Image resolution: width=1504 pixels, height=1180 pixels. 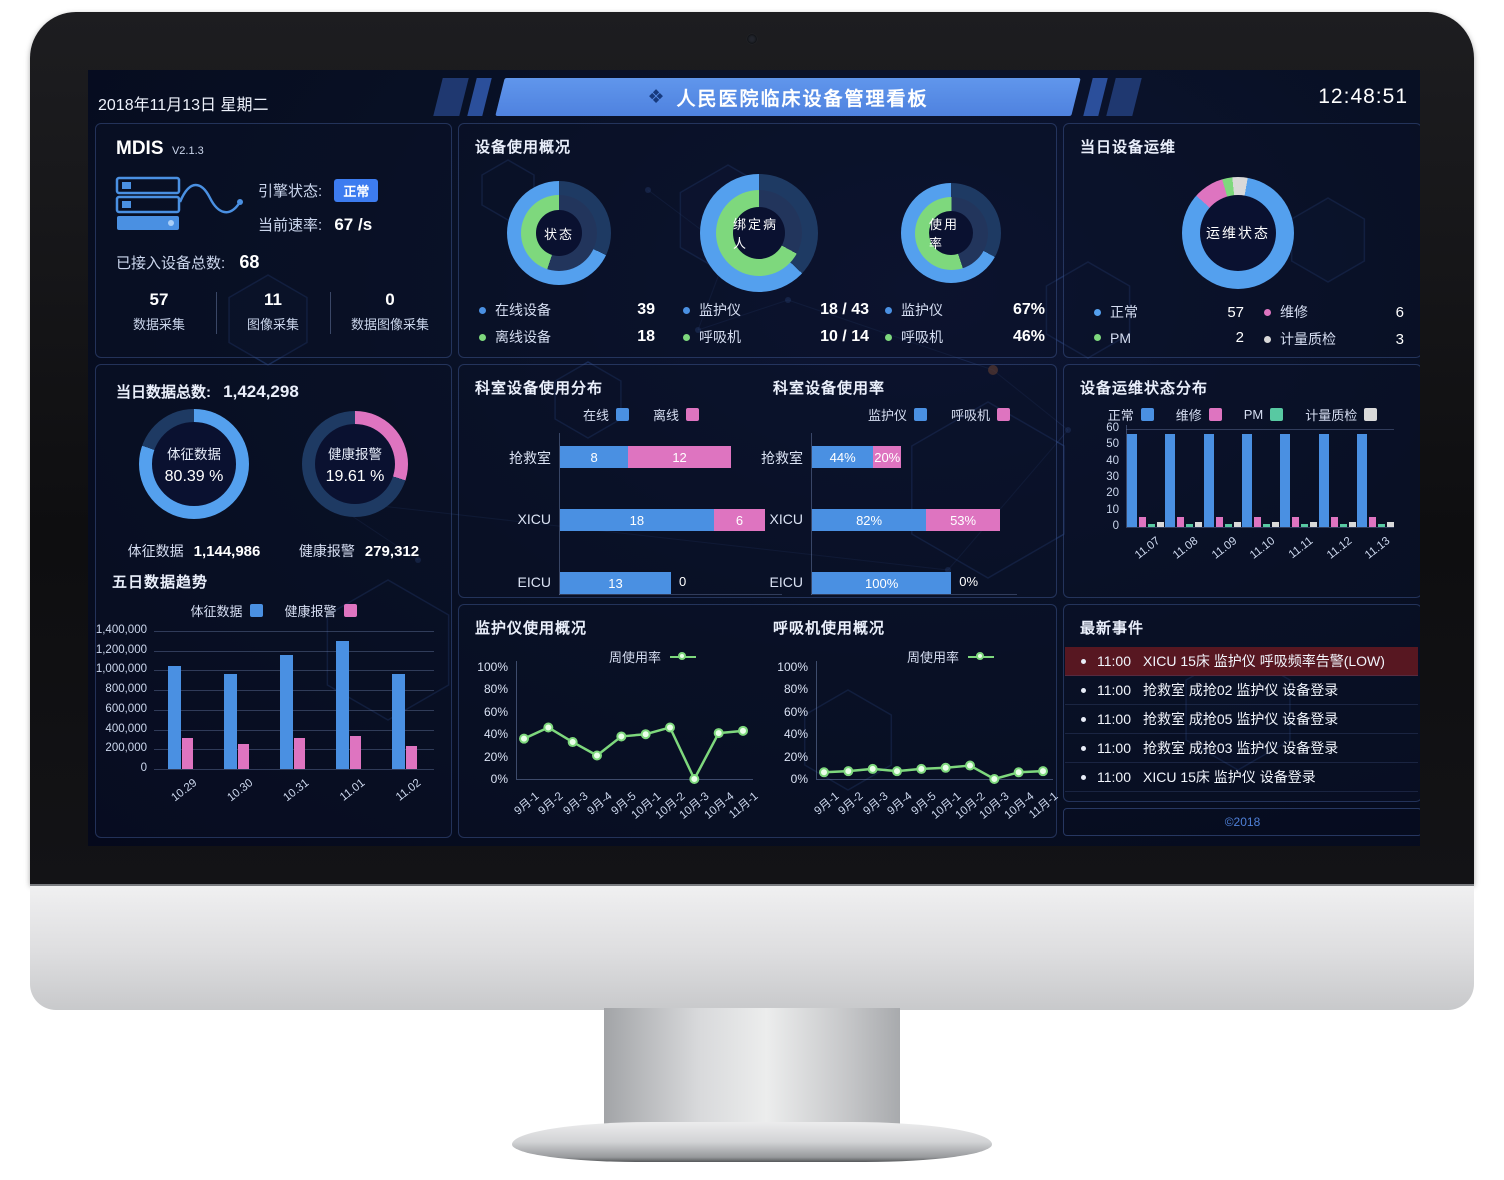 I want to click on rate-row: 当前速率: 67 /s, so click(x=315, y=224).